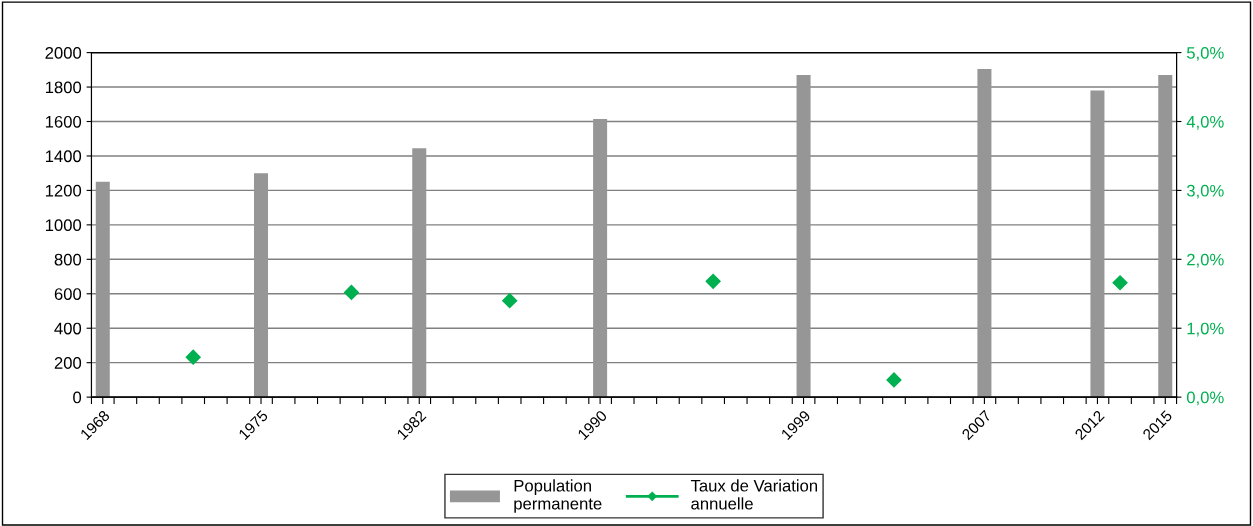 This screenshot has height=526, width=1253. I want to click on y-tick-label: 200, so click(68, 363).